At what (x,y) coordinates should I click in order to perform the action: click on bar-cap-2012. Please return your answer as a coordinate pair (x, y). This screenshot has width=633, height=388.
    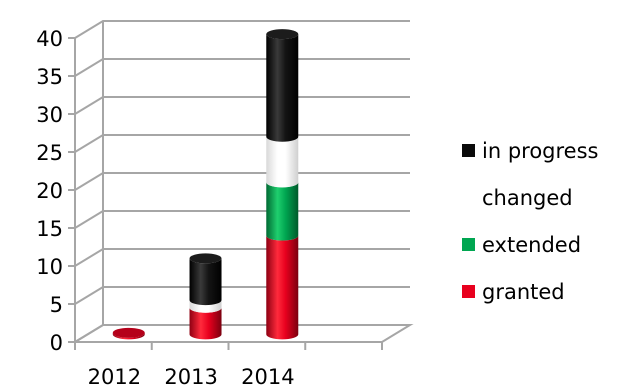
    Looking at the image, I should click on (128, 332).